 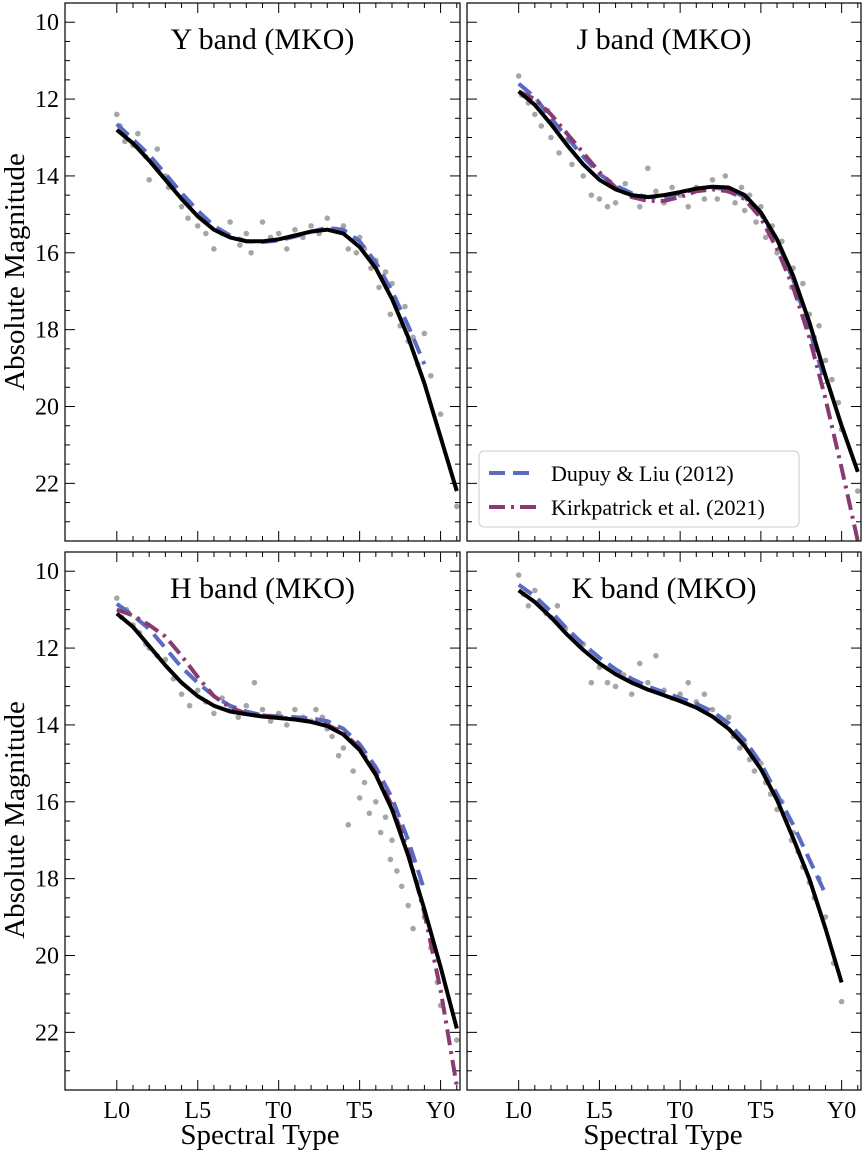 I want to click on y-tick-label: 10, so click(x=47, y=572).